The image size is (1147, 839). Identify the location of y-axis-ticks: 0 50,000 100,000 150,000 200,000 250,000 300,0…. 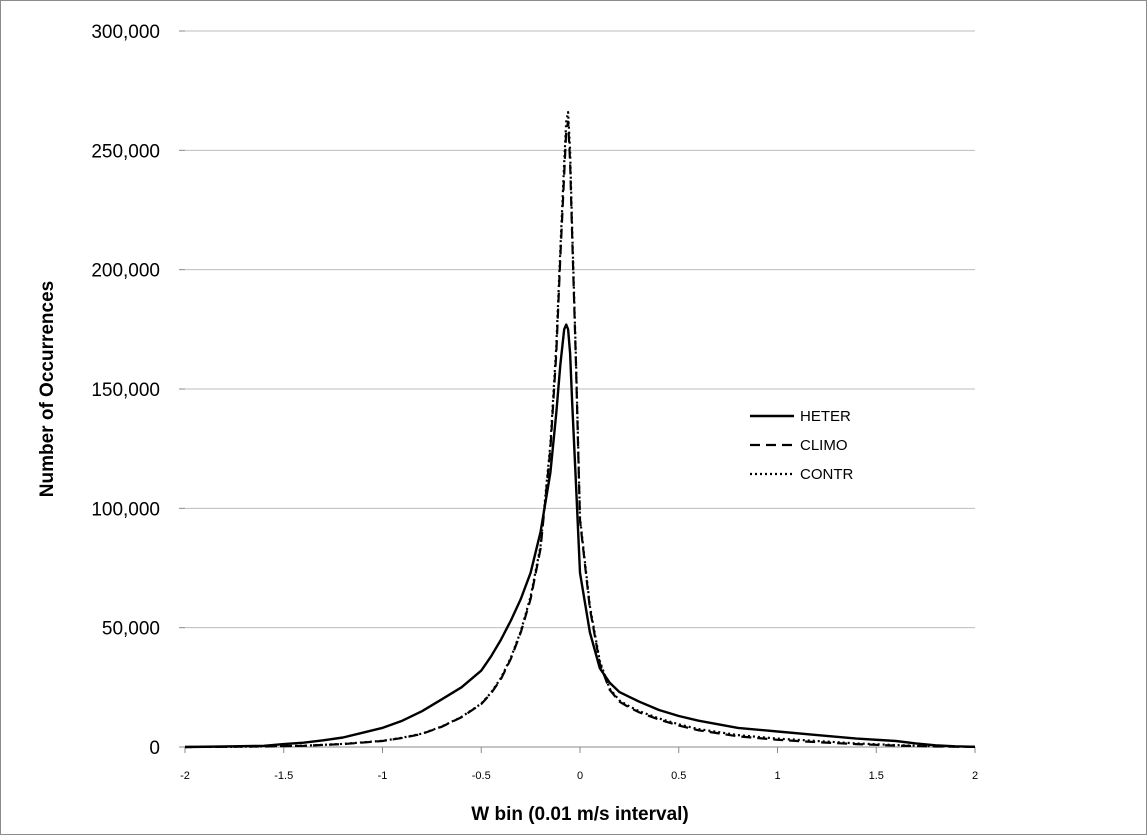
(138, 390).